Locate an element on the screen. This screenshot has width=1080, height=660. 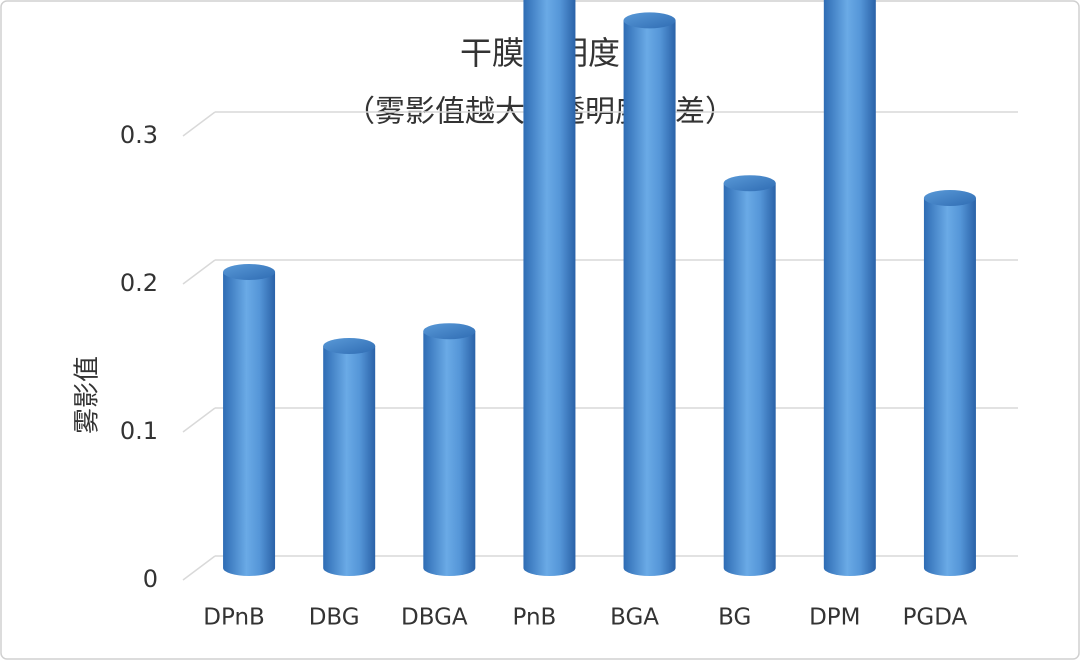
x-tick-label: DPM is located at coordinates (834, 618).